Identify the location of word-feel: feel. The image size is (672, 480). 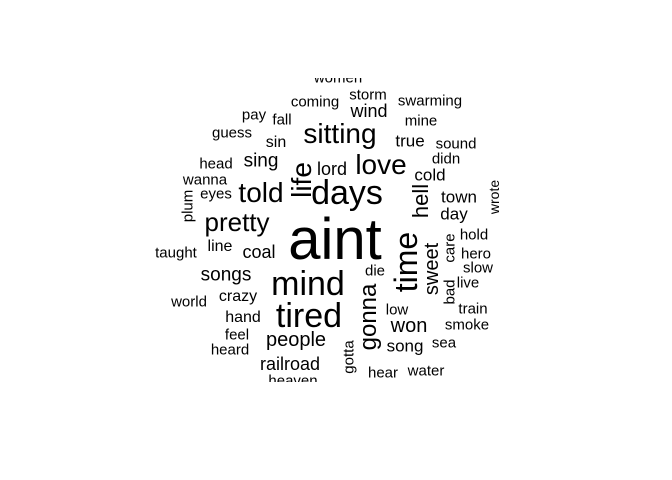
(237, 335).